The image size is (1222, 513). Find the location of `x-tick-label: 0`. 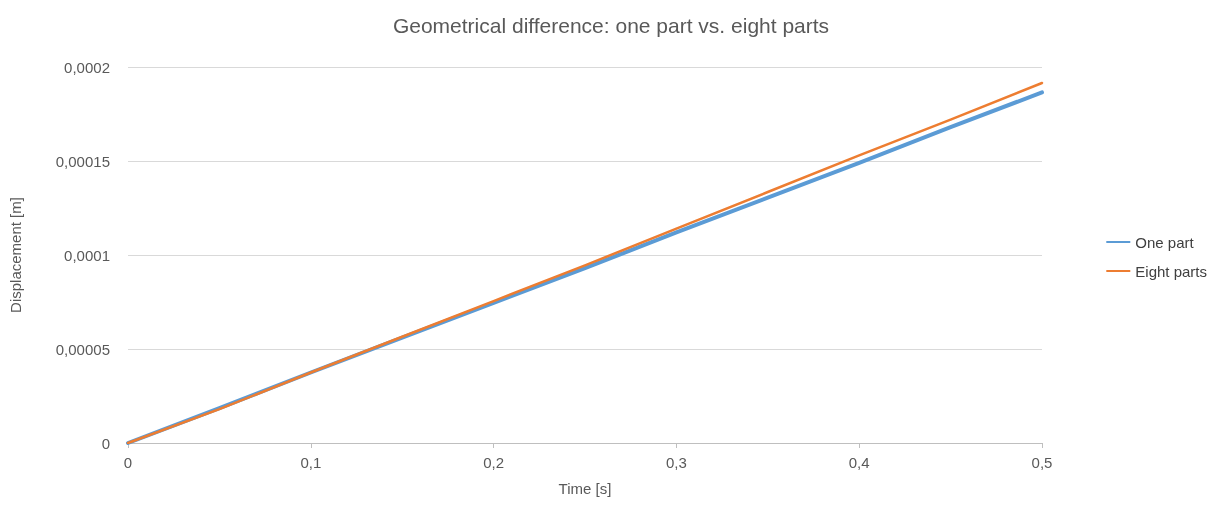

x-tick-label: 0 is located at coordinates (128, 462).